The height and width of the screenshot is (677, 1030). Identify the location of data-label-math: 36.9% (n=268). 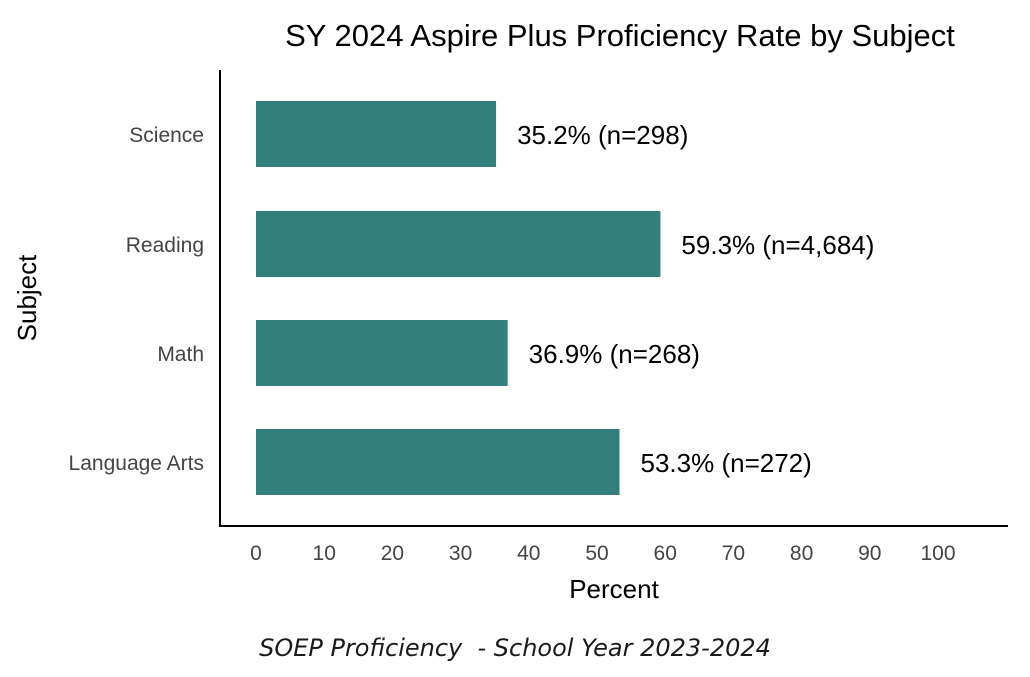
(614, 354).